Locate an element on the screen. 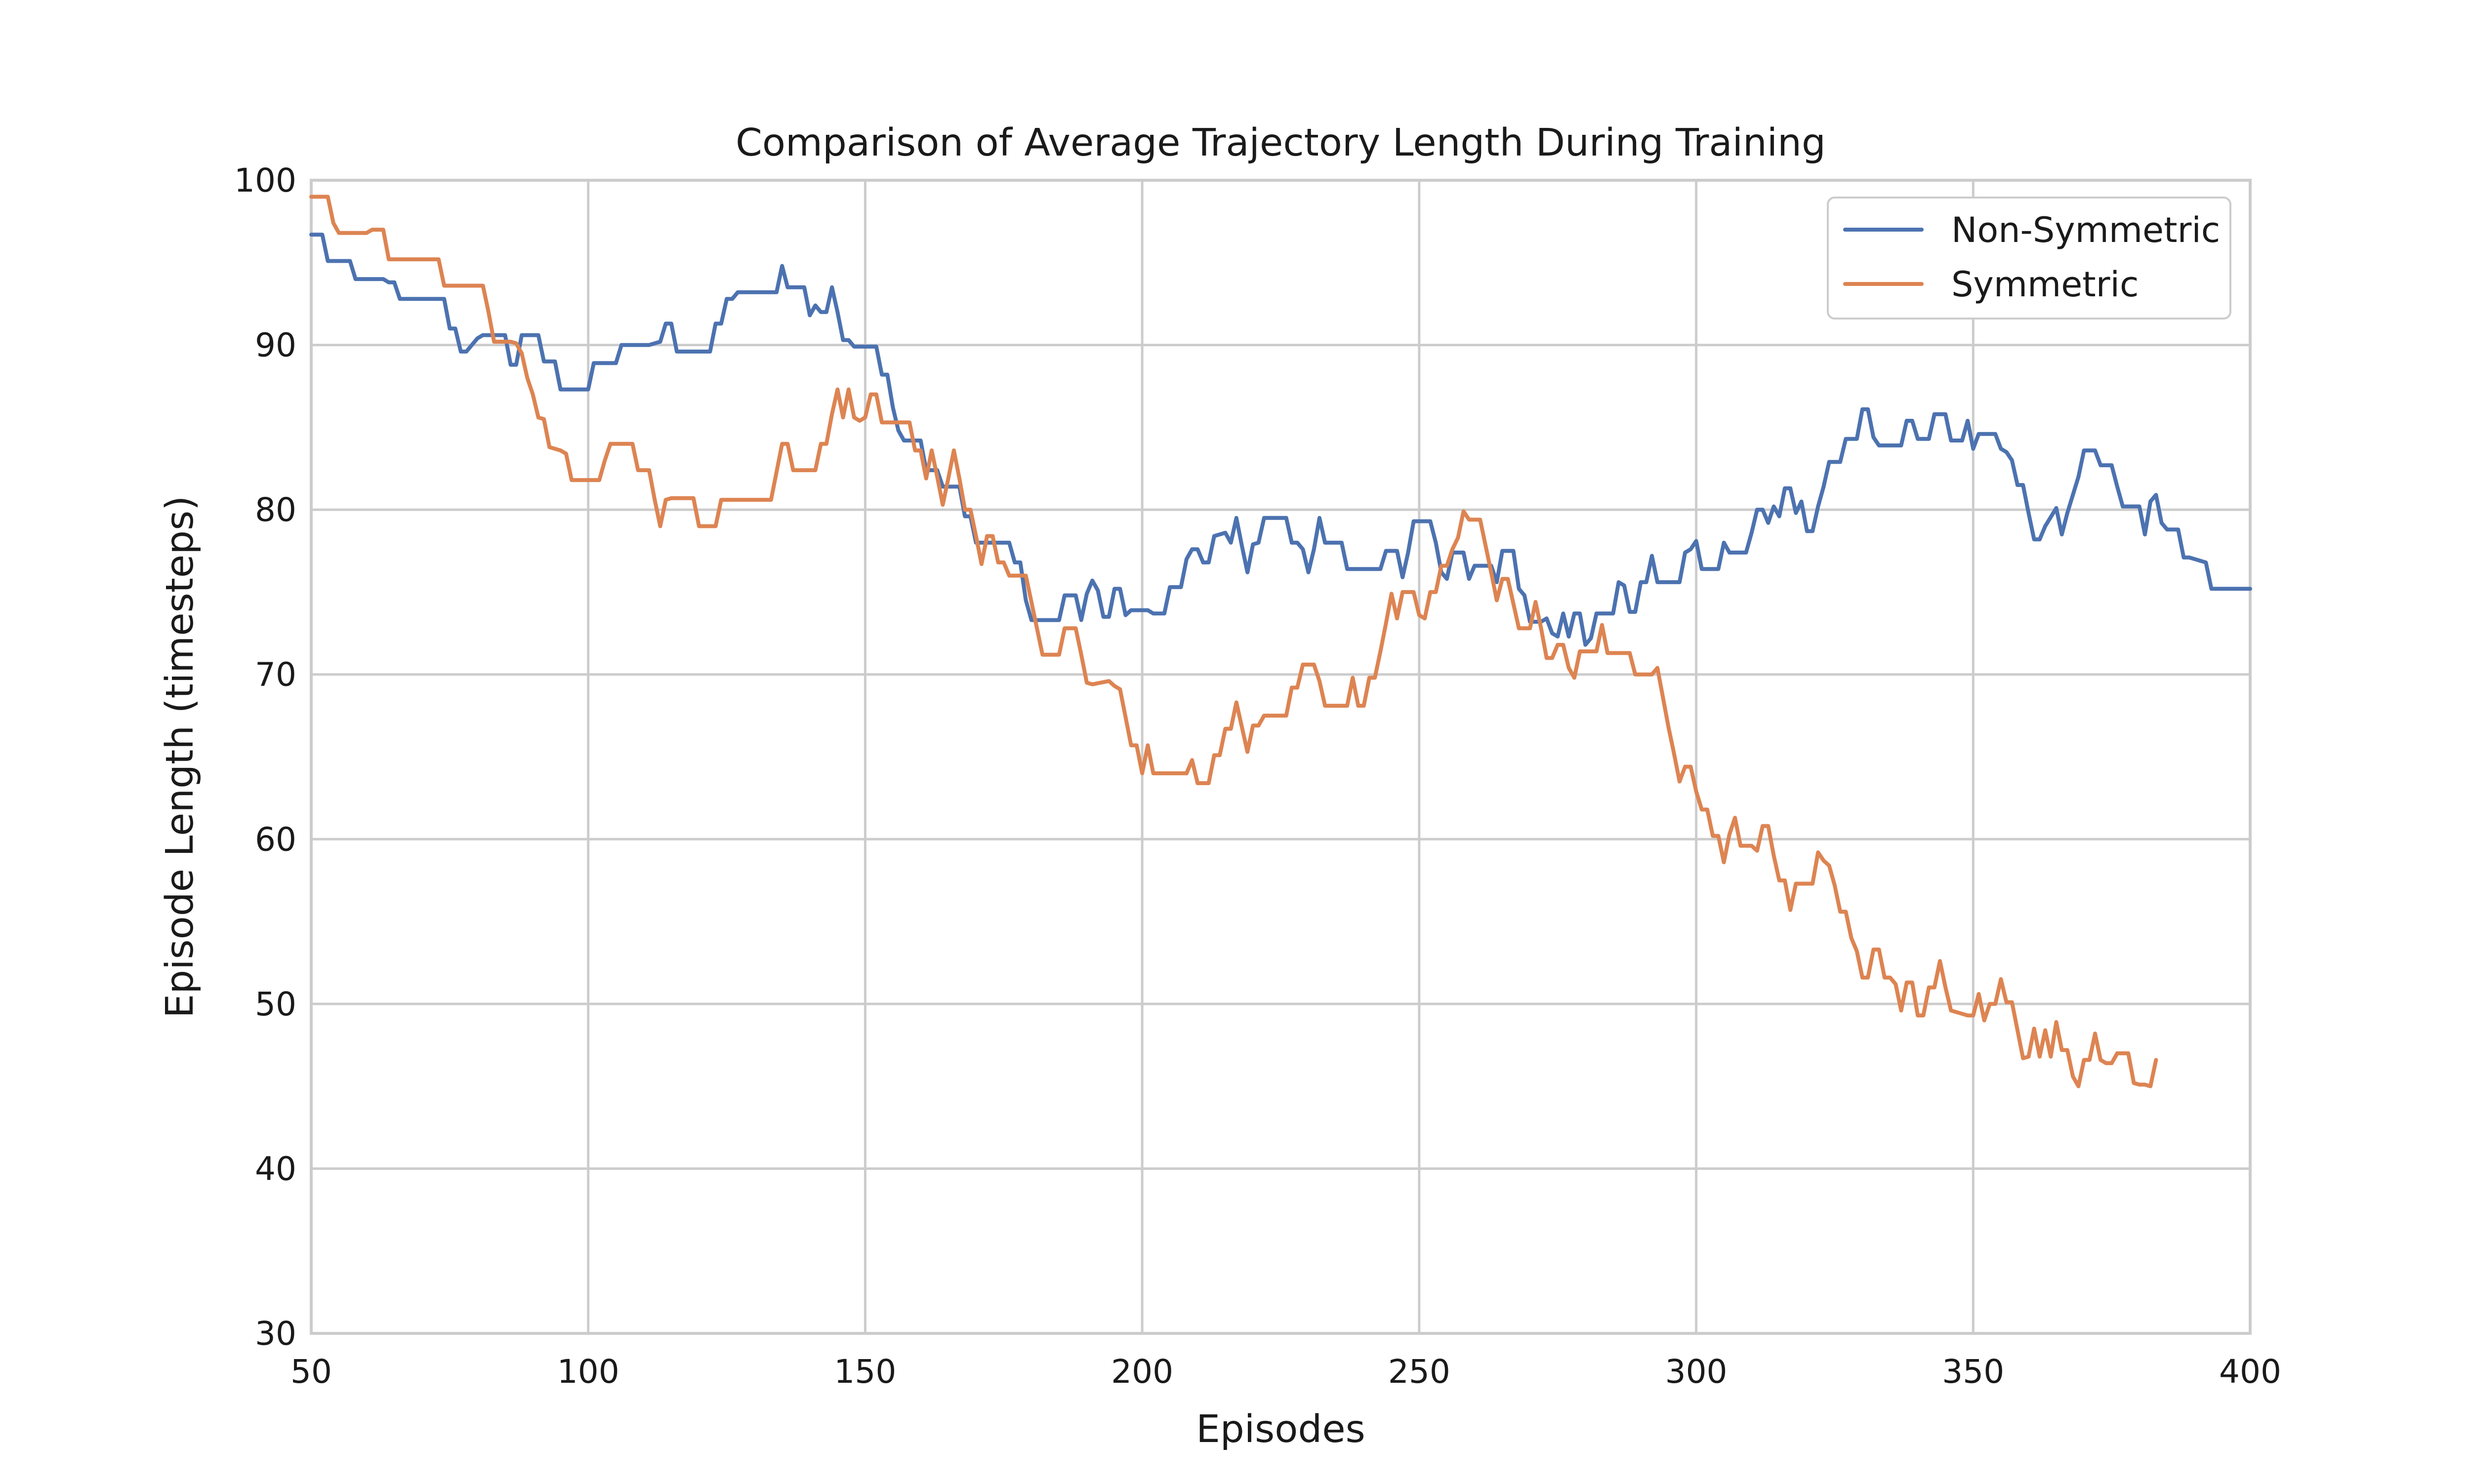 This screenshot has height=1484, width=2470. legend: Non-Symmetric Symmetric is located at coordinates (2029, 258).